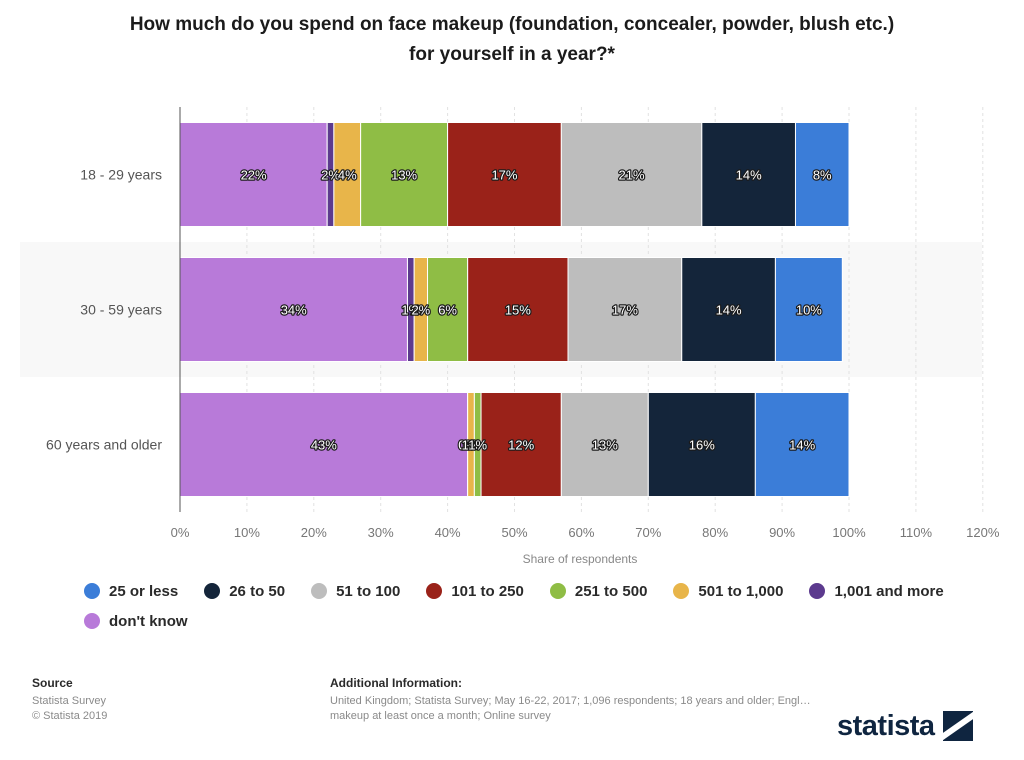 This screenshot has width=1024, height=760. I want to click on data-label: 10%, so click(809, 310).